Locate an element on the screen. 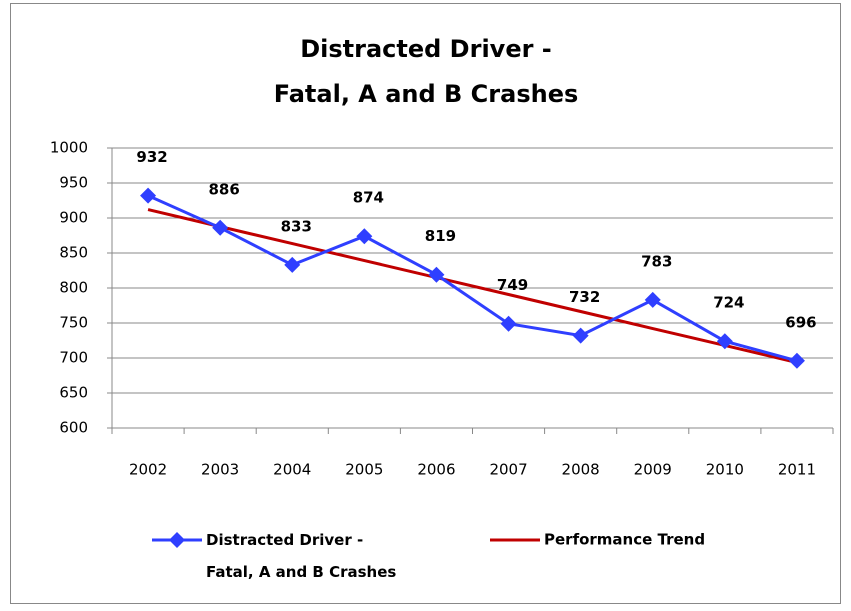 The width and height of the screenshot is (851, 611). x-tick-label: 2010 is located at coordinates (725, 470).